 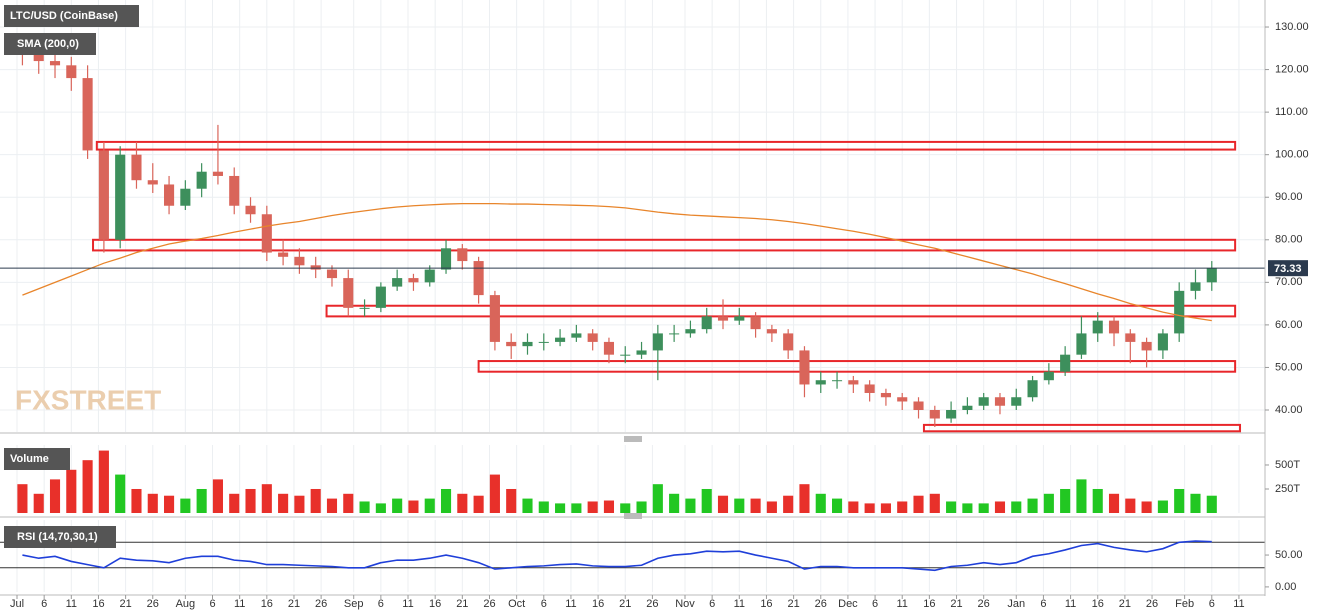 I want to click on x-tick-label: Feb, so click(x=1184, y=604).